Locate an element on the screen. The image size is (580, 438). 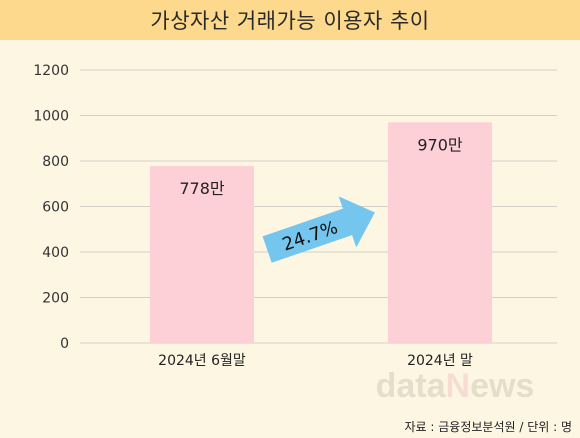
y-tick-label: 1200 is located at coordinates (51, 71).